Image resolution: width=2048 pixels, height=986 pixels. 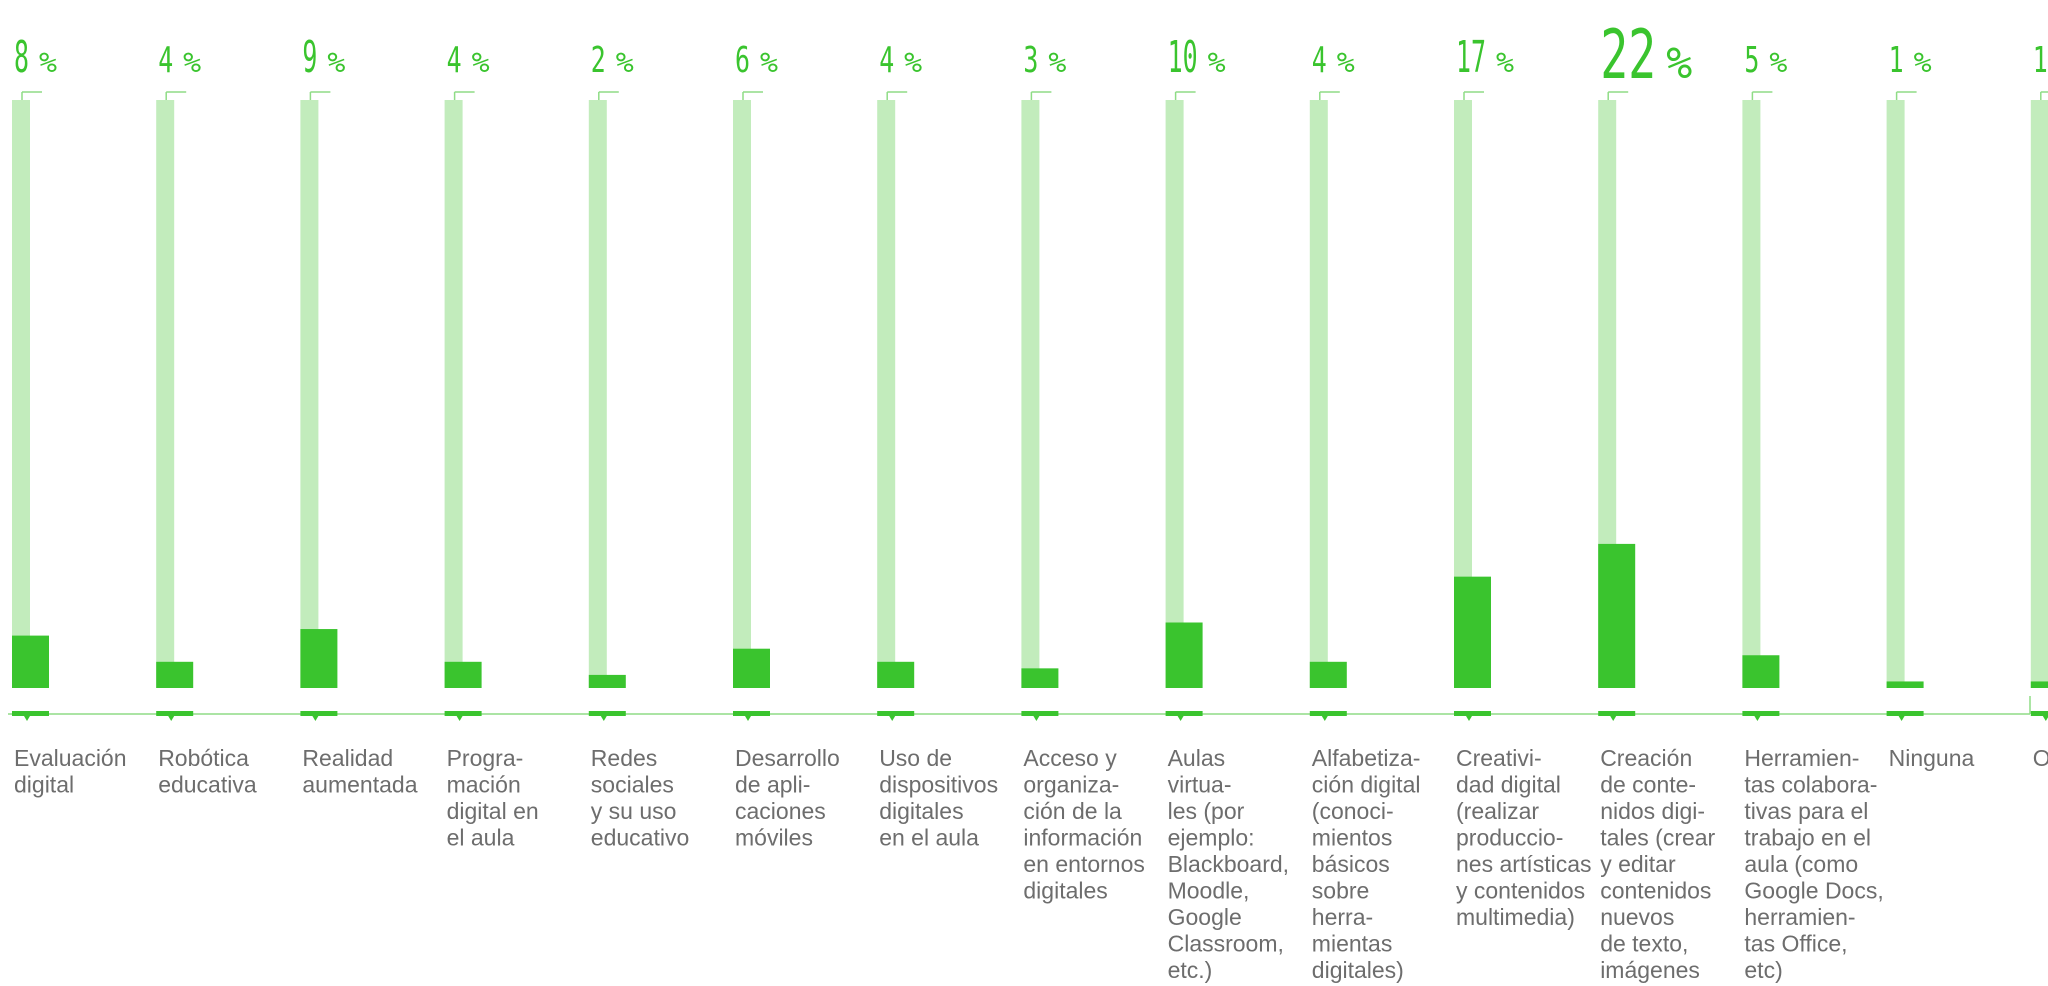 I want to click on category-label-line: Otra/s, so click(x=2040, y=758).